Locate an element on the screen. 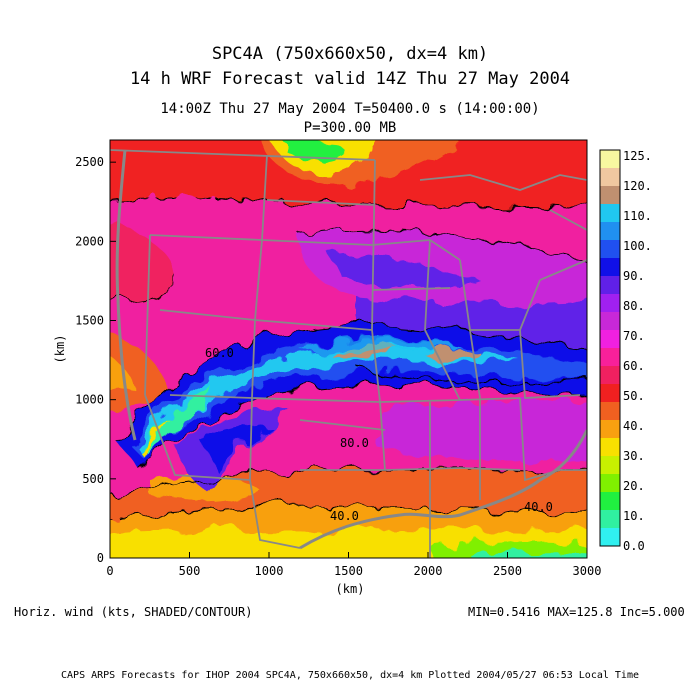  contour-label-60: 60.0 is located at coordinates (219, 353).